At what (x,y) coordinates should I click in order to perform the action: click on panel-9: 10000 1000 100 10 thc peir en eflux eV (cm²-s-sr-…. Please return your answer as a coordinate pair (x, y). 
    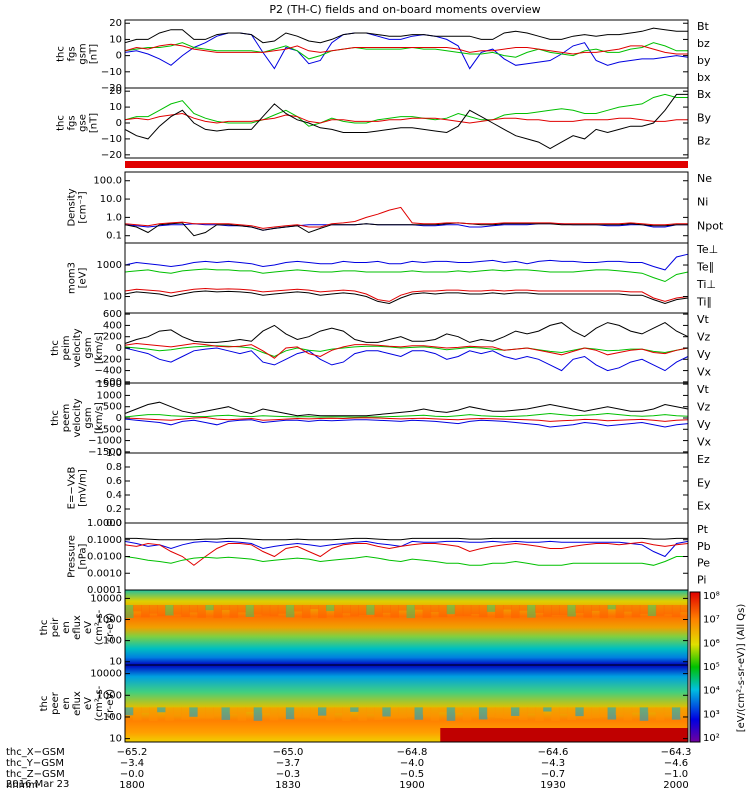
    Looking at the image, I should click on (364, 628).